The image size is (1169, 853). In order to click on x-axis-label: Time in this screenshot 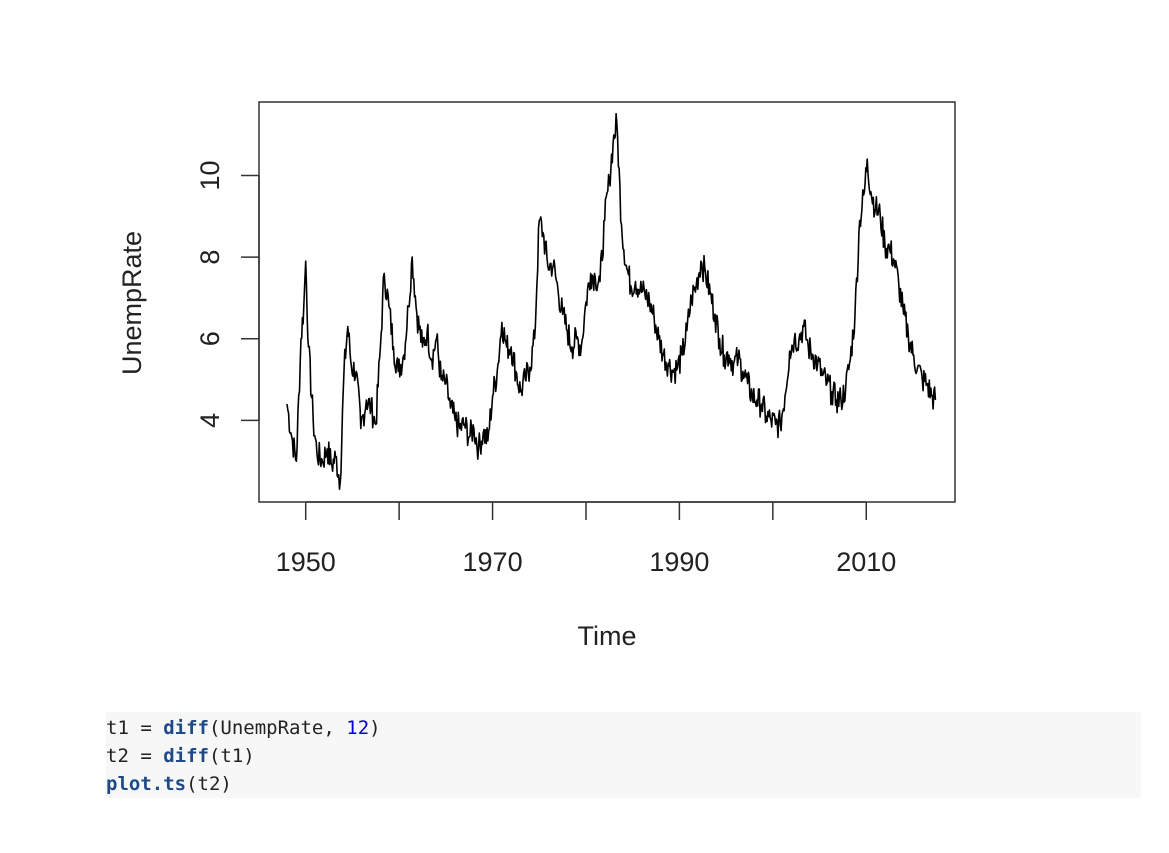, I will do `click(607, 636)`.